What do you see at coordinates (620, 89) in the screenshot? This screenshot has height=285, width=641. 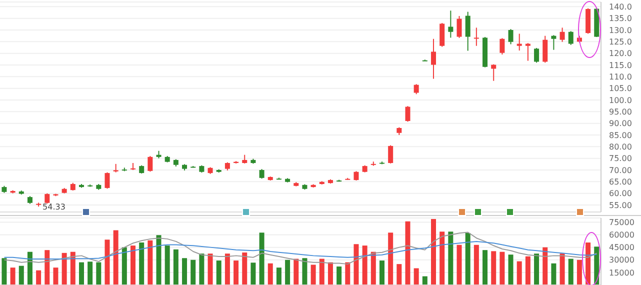 I see `y-tick-label: 105.0` at bounding box center [620, 89].